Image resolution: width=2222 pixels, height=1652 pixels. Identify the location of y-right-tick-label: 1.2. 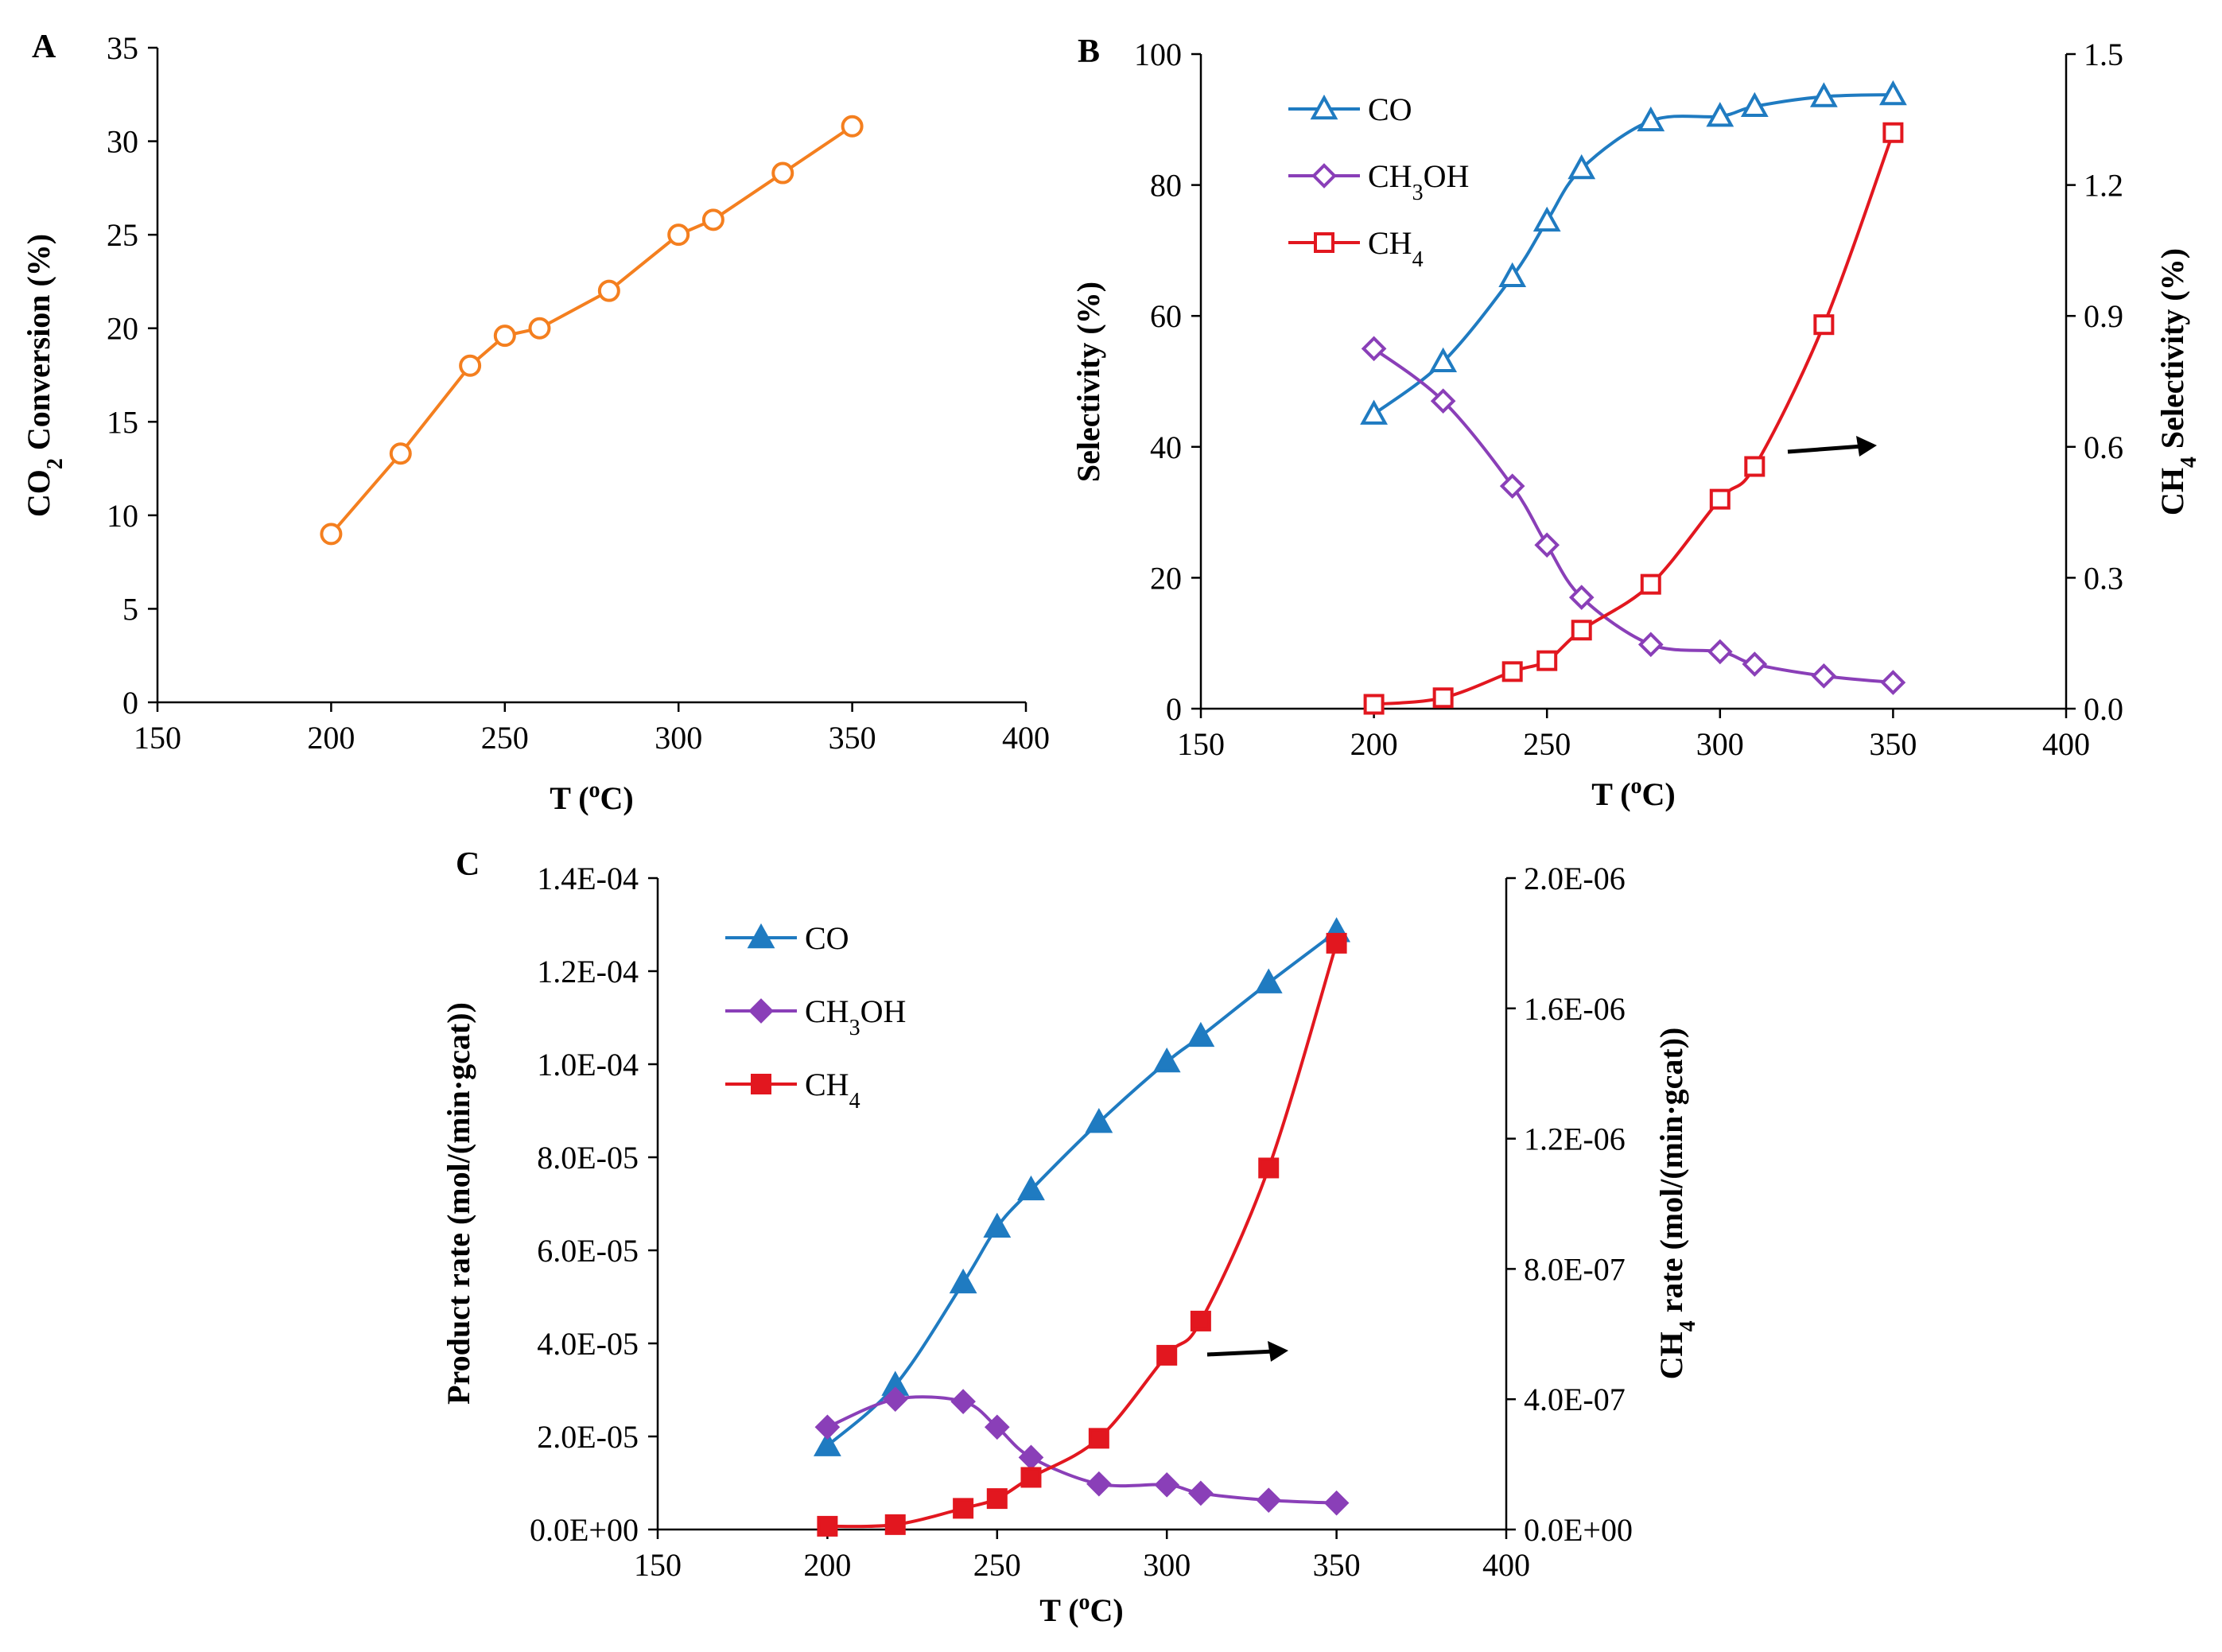
(2103, 186).